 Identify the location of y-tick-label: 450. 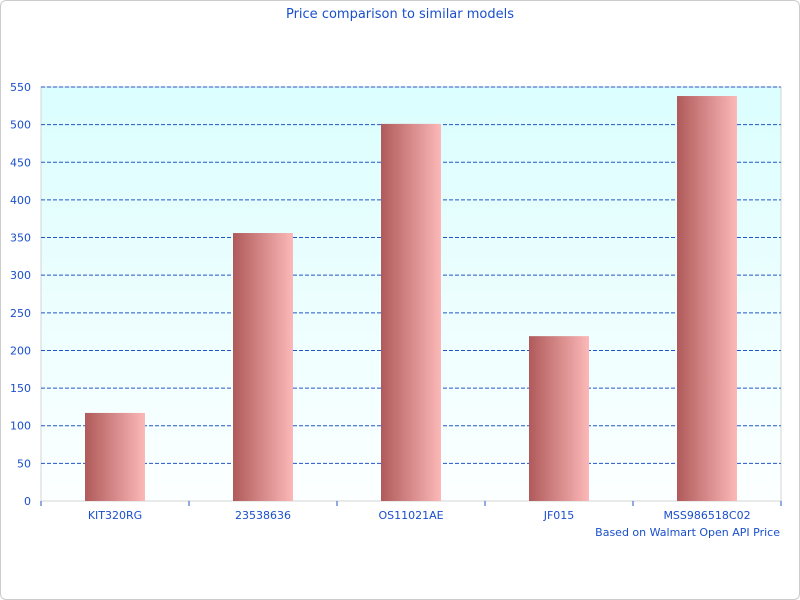
(20, 162).